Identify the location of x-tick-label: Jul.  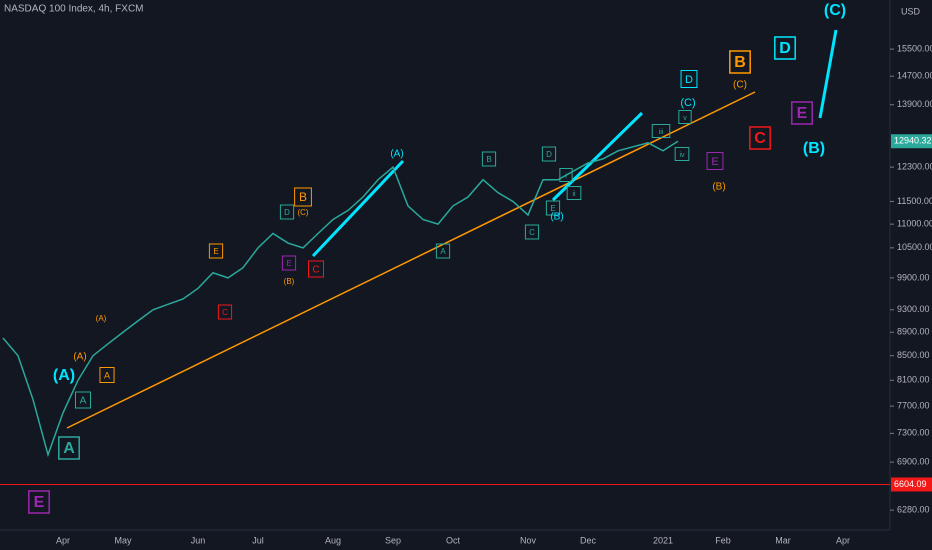
(258, 540).